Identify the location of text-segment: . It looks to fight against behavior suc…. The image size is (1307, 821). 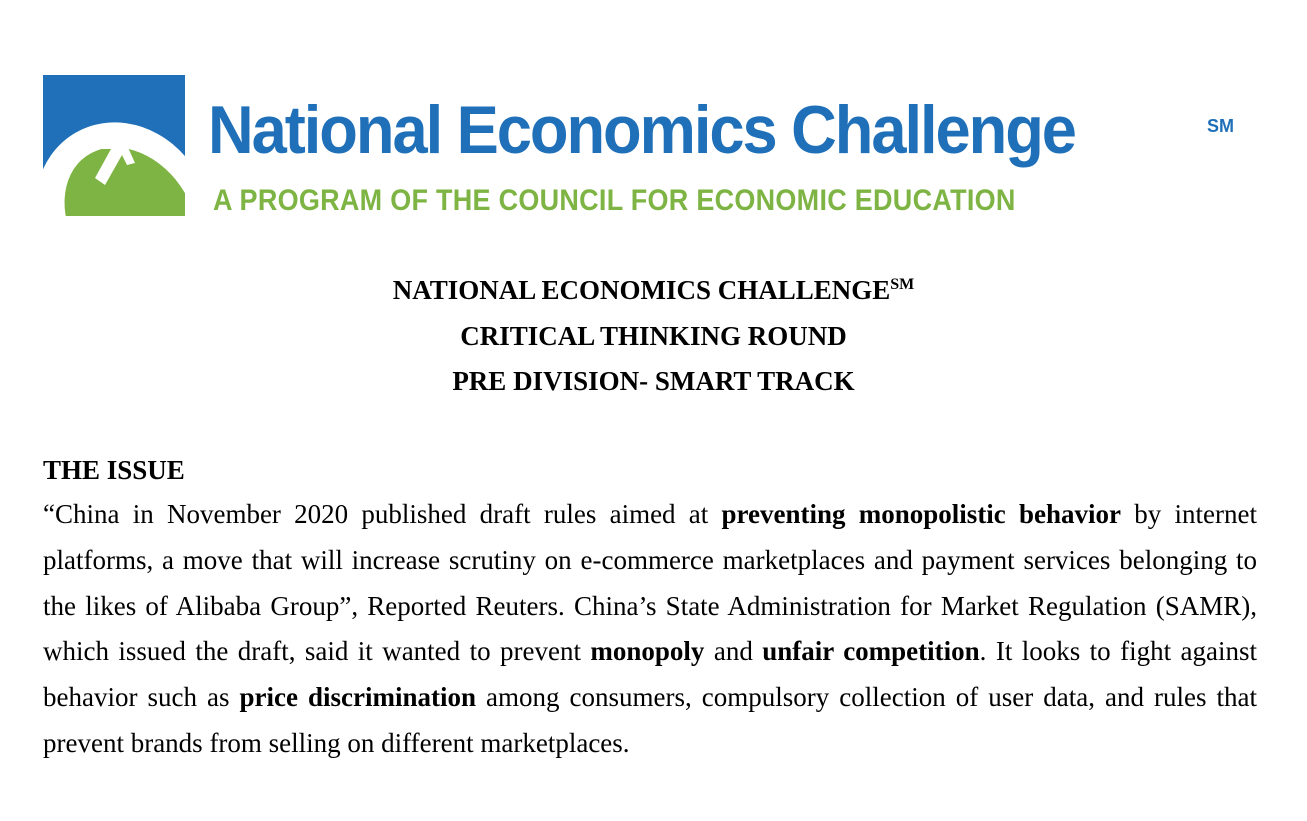
(650, 674).